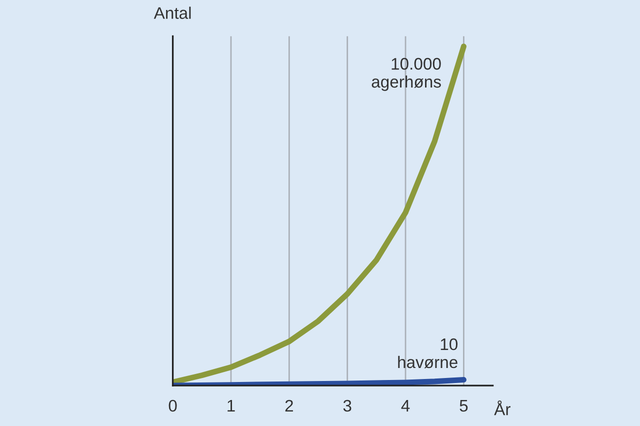 This screenshot has height=426, width=640. Describe the element at coordinates (502, 408) in the screenshot. I see `x-axis-title: År` at that location.